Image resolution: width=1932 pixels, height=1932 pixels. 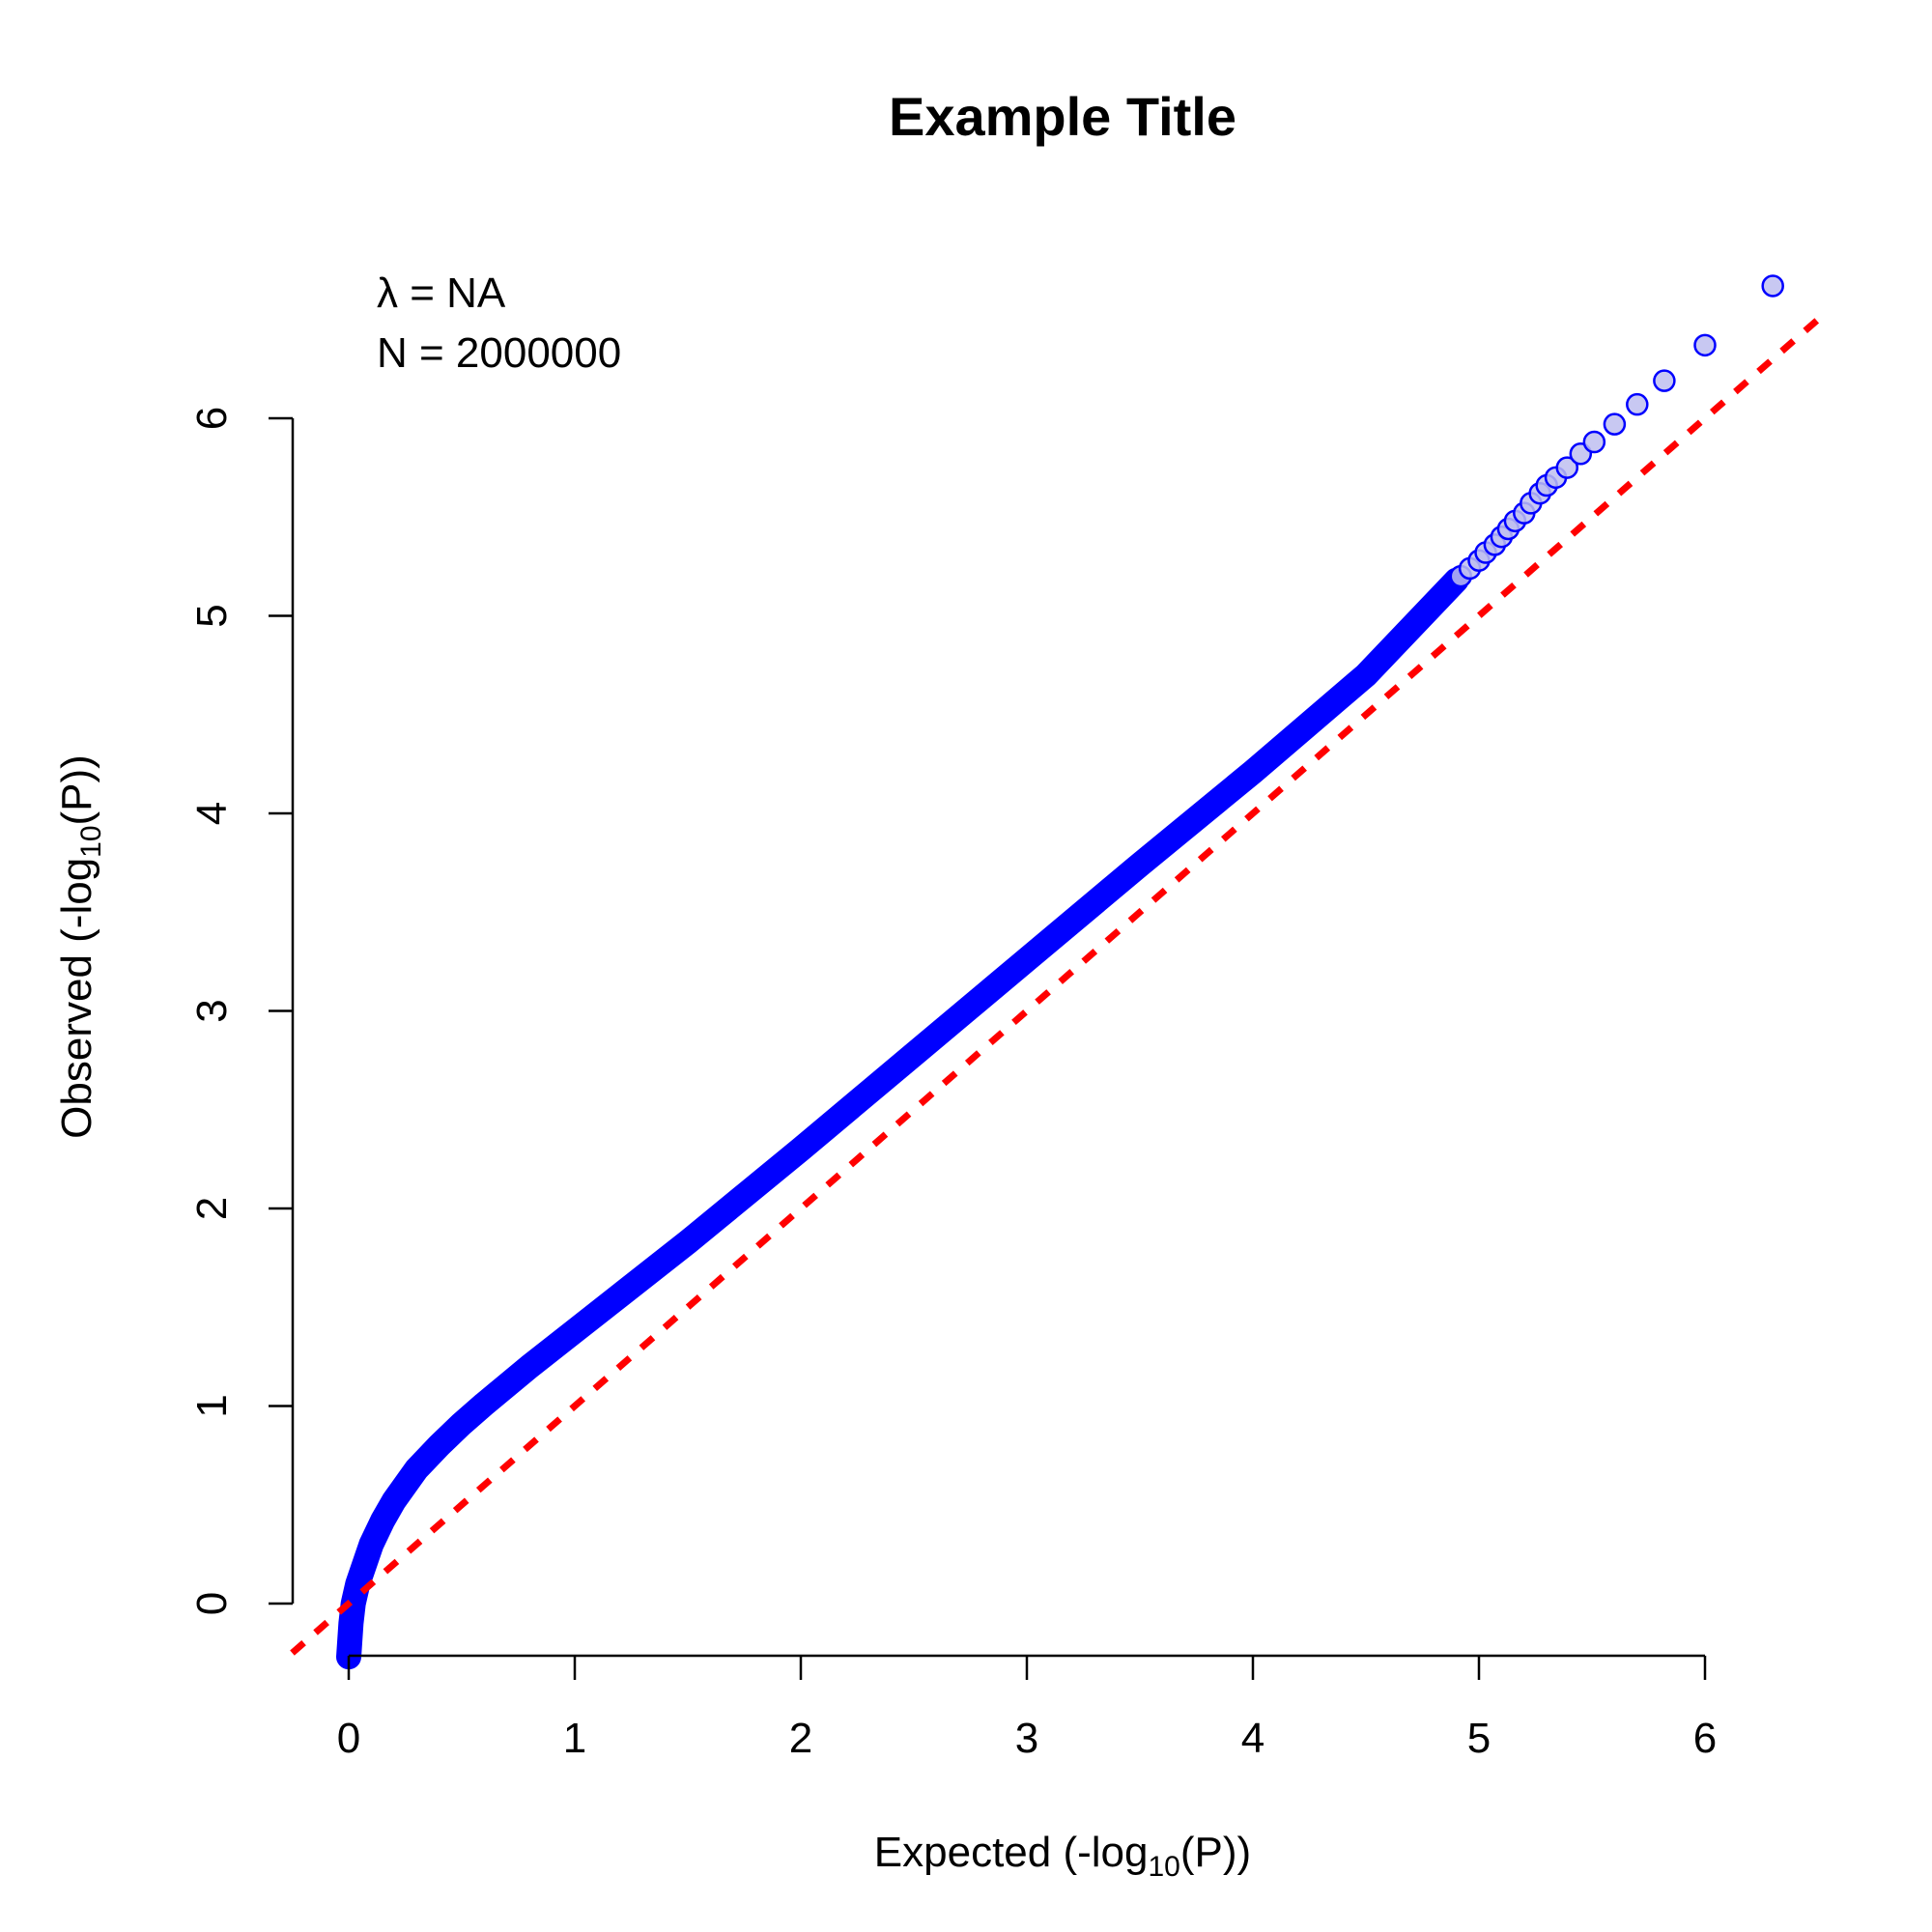 What do you see at coordinates (574, 1738) in the screenshot?
I see `x-tick-label: 1` at bounding box center [574, 1738].